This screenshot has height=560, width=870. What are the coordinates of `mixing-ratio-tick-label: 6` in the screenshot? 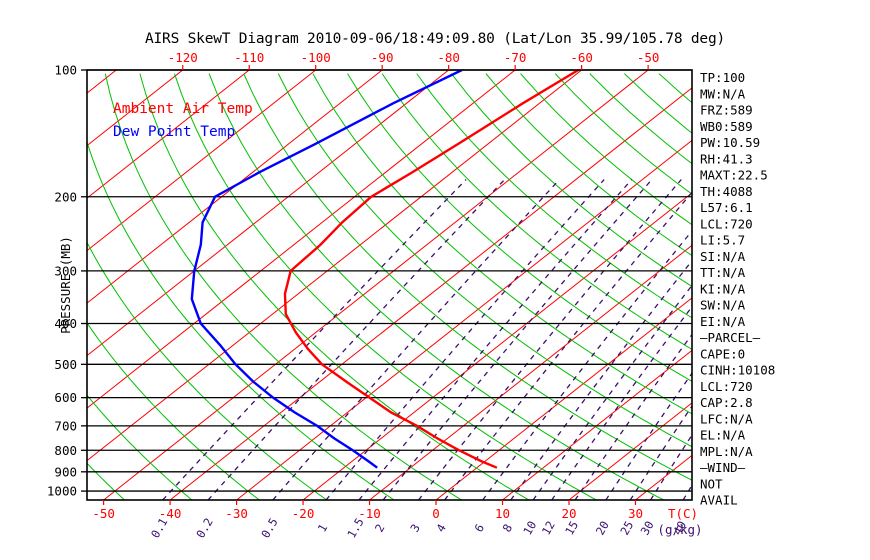 It's located at (479, 527).